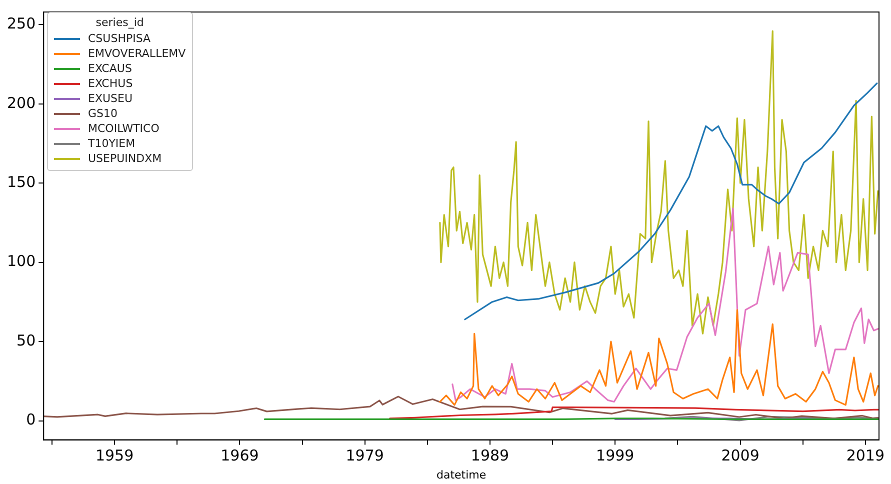  I want to click on y-tick-label: 200, so click(21, 103).